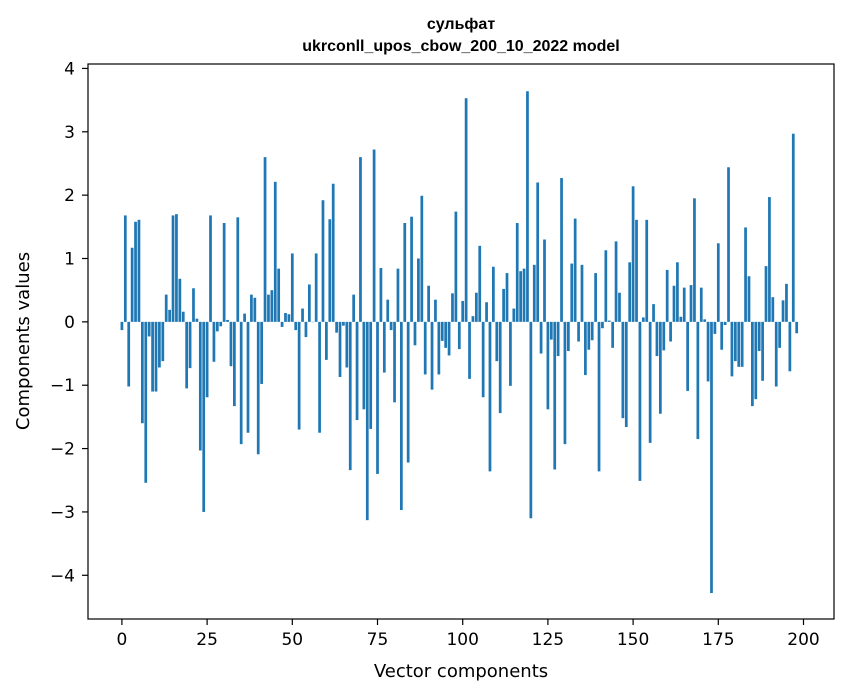 The image size is (847, 696). What do you see at coordinates (62, 450) in the screenshot?
I see `y-tick-label: −2` at bounding box center [62, 450].